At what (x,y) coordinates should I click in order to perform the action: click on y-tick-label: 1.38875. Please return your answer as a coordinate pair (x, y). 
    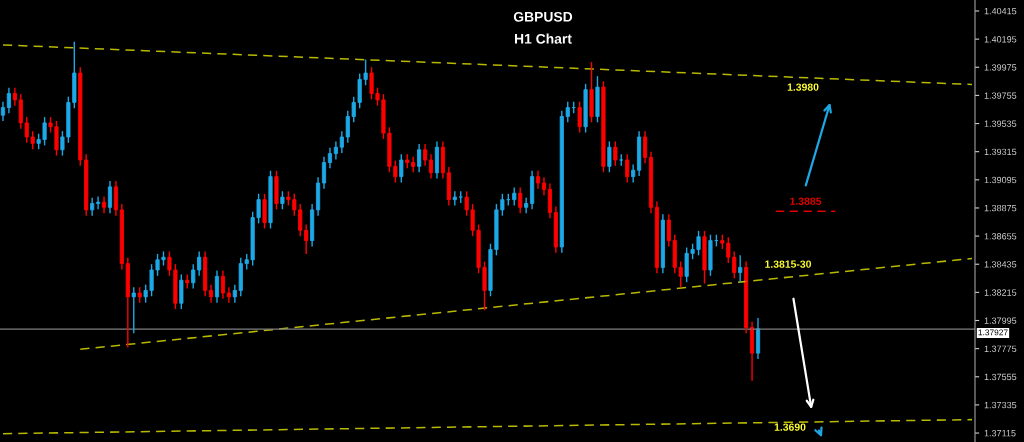
    Looking at the image, I should click on (1000, 208).